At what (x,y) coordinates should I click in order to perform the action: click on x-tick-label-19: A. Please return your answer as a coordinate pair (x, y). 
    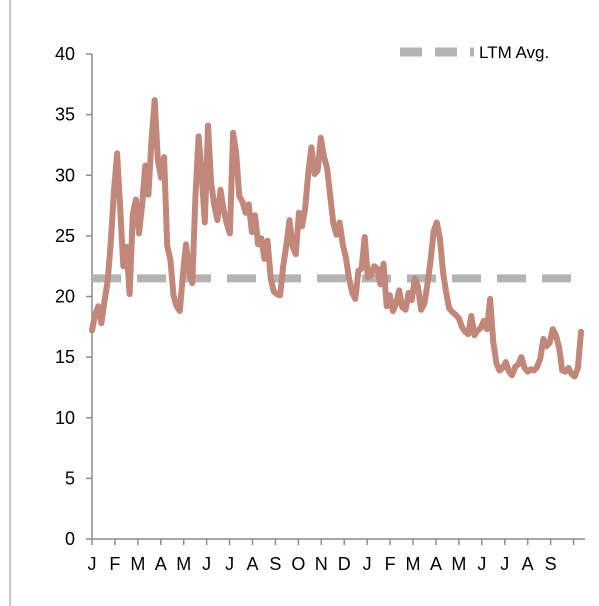
    Looking at the image, I should click on (528, 564).